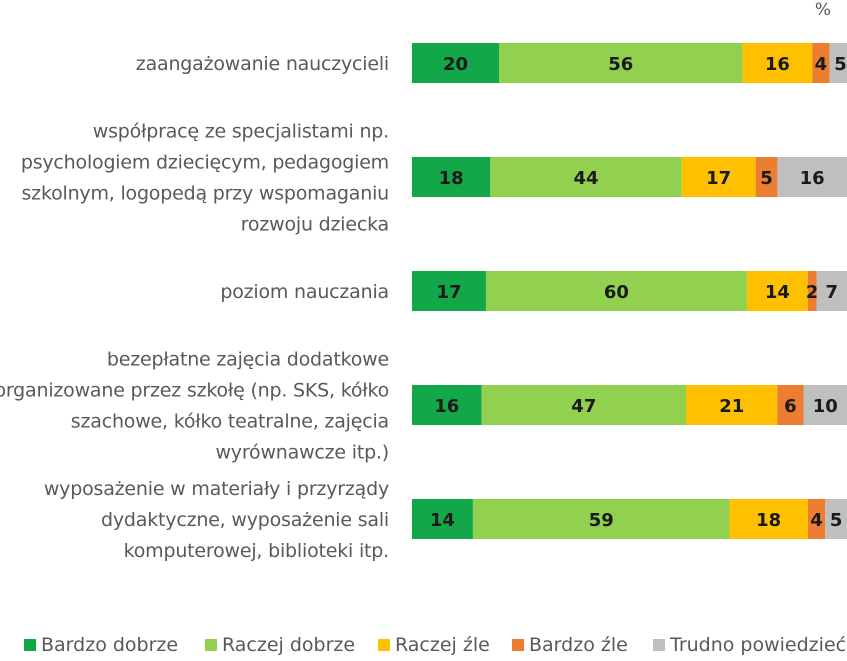  What do you see at coordinates (288, 645) in the screenshot?
I see `legend-label: Raczej dobrze` at bounding box center [288, 645].